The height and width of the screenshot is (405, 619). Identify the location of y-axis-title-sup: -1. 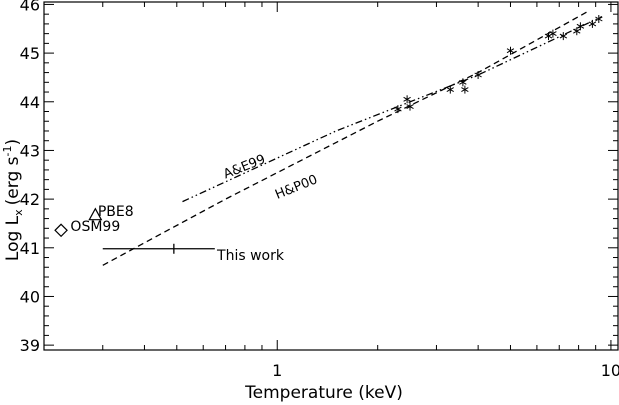
(7, 151).